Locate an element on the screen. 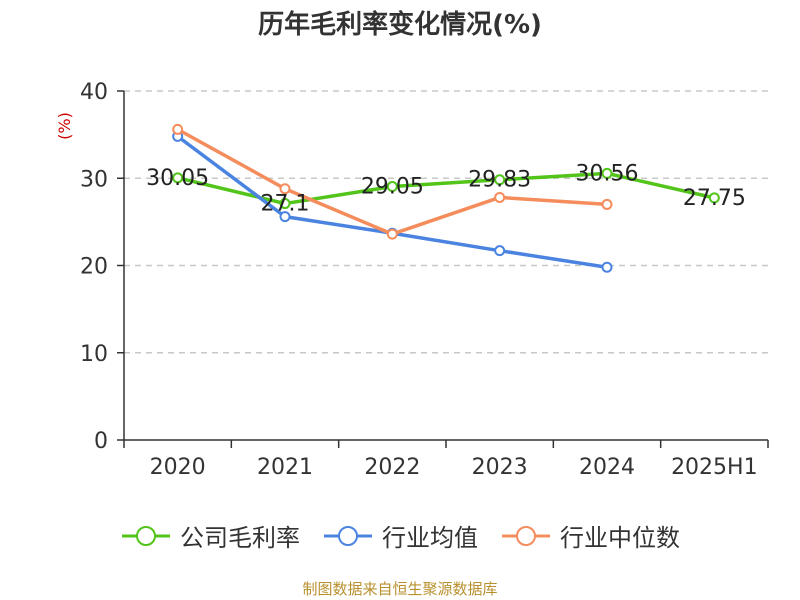 Image resolution: width=800 pixels, height=600 pixels. data-label-2025H1: 27.75 is located at coordinates (714, 198).